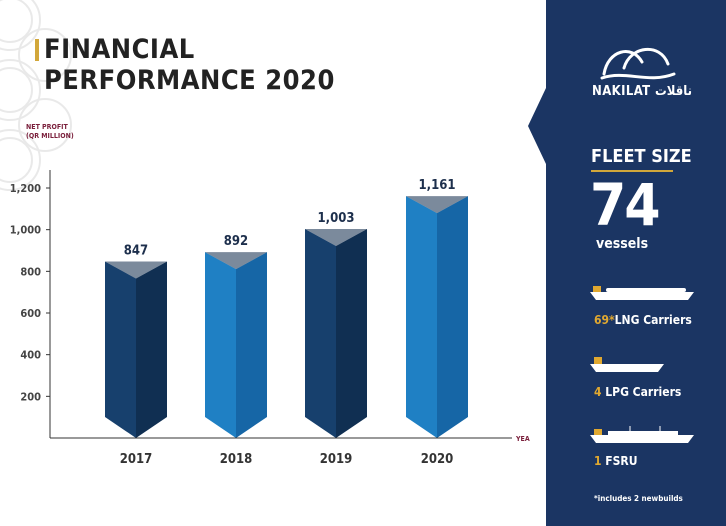 The image size is (726, 526). What do you see at coordinates (437, 459) in the screenshot?
I see `year-label-2020: 2020` at bounding box center [437, 459].